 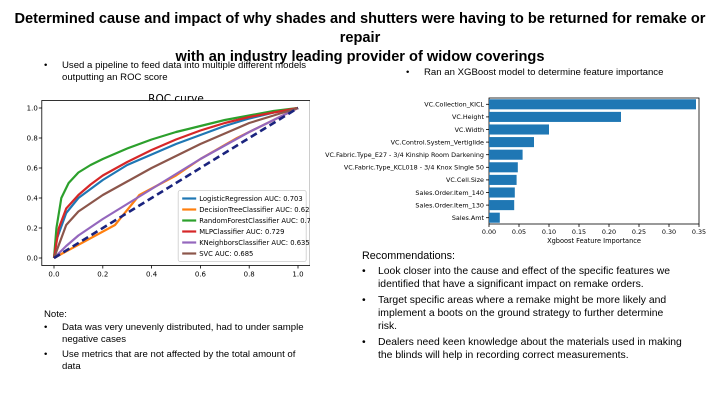 I want to click on note-heading: Note:, so click(x=55, y=314).